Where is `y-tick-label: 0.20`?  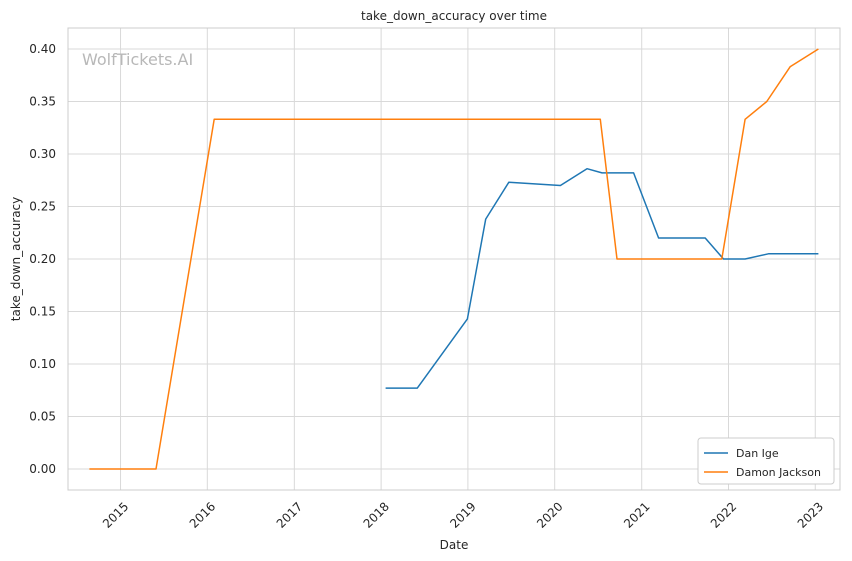 y-tick-label: 0.20 is located at coordinates (42, 259).